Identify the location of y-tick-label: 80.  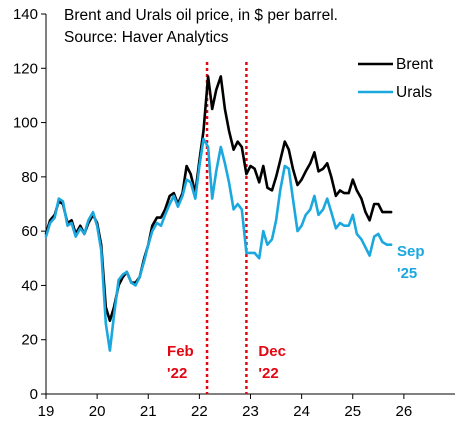
(29, 177).